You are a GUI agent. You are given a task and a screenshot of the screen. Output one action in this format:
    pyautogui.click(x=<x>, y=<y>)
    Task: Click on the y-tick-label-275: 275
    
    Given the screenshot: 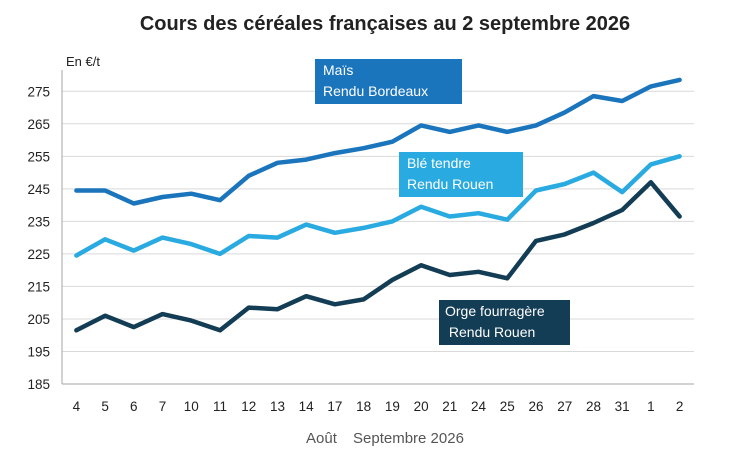 What is the action you would take?
    pyautogui.click(x=38, y=91)
    